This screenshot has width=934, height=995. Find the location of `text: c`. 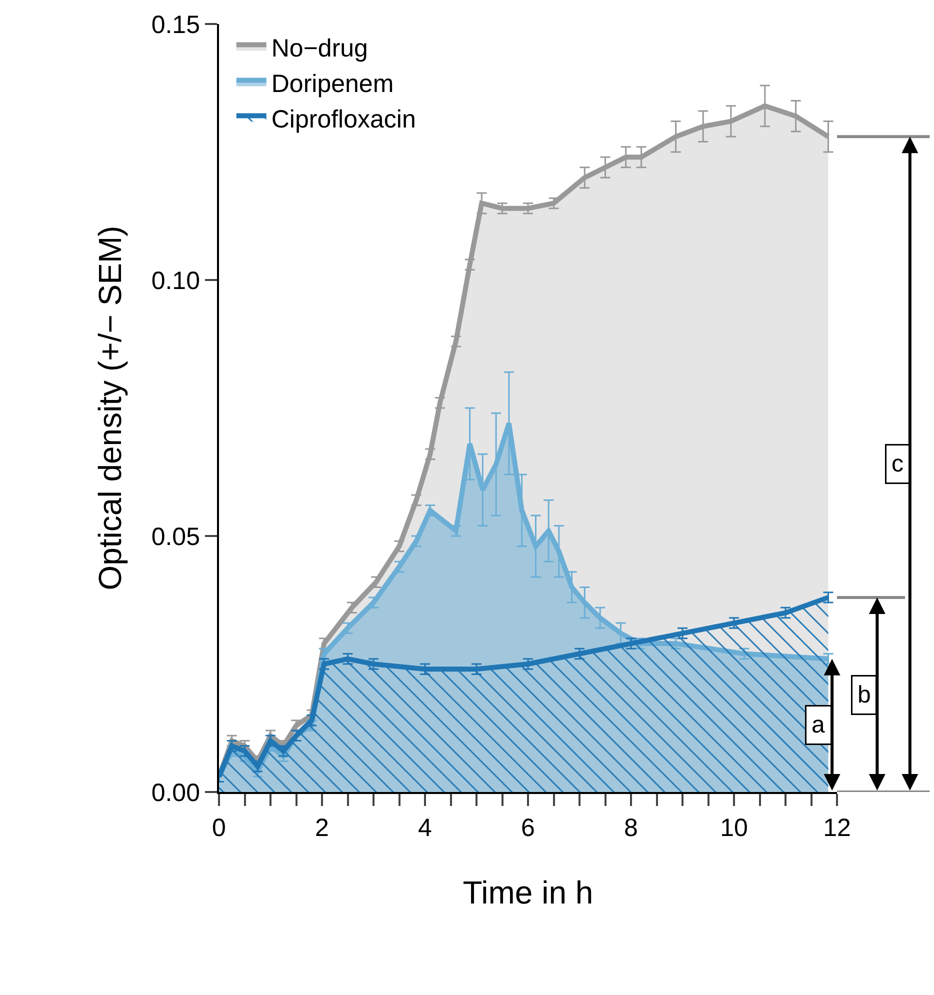

text: c is located at coordinates (898, 464).